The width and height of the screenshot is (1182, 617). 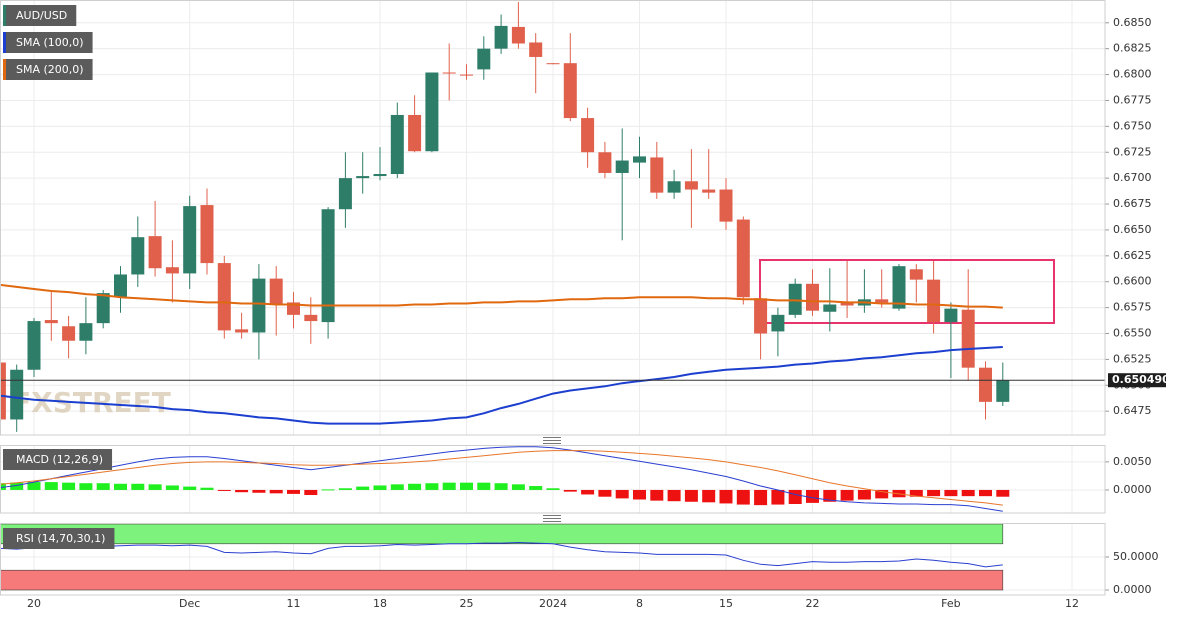 I want to click on y-tick-label: 0.6750, so click(x=1132, y=125).